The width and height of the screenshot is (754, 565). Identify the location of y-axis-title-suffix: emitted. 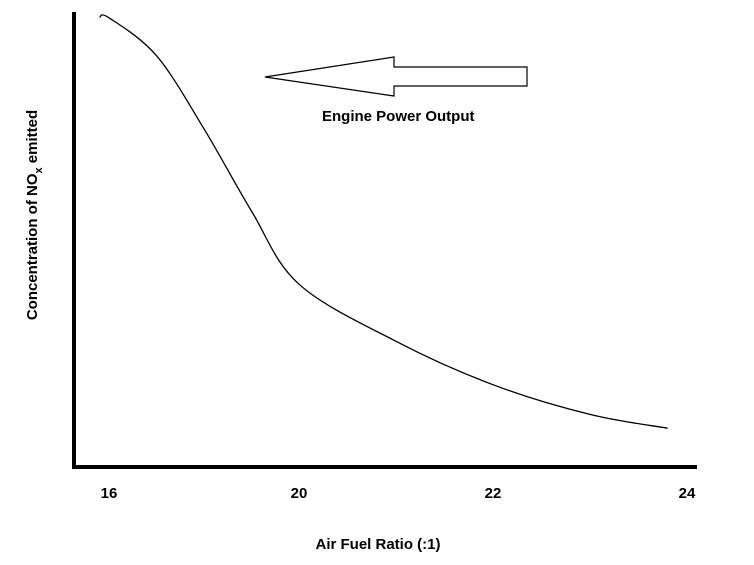
(32, 139).